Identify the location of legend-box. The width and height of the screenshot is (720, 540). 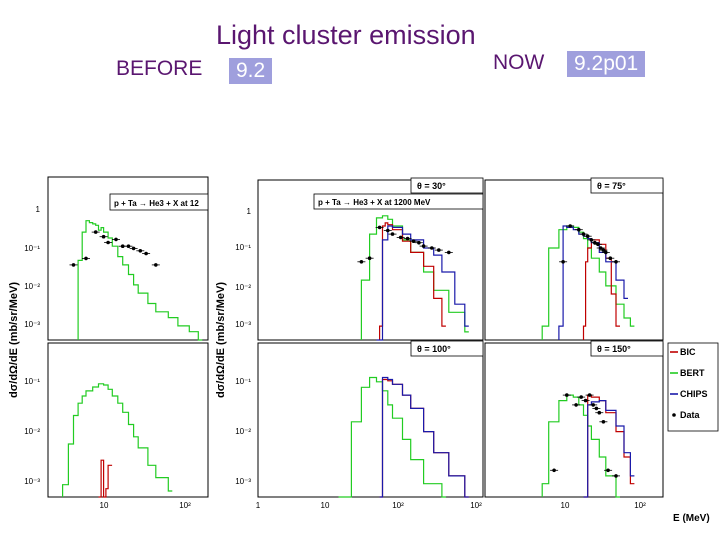
(693, 387).